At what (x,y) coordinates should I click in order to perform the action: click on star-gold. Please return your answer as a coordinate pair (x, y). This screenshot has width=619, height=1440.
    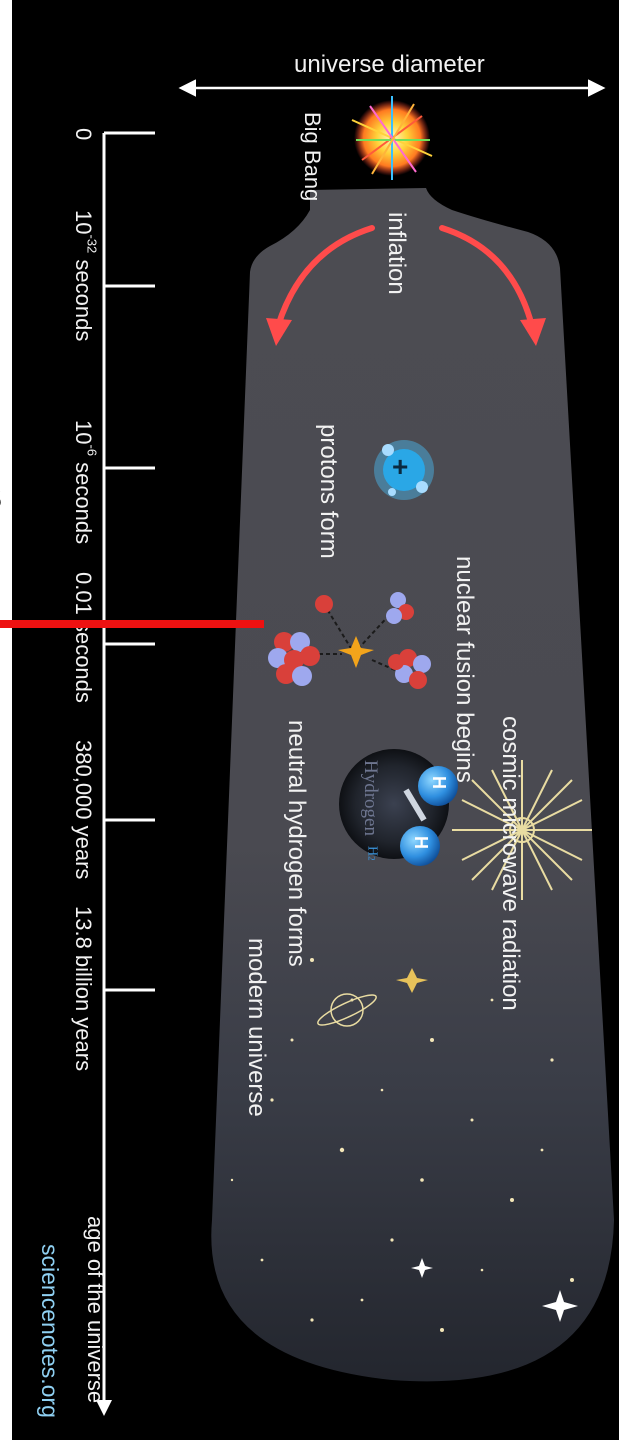
    Looking at the image, I should click on (412, 980).